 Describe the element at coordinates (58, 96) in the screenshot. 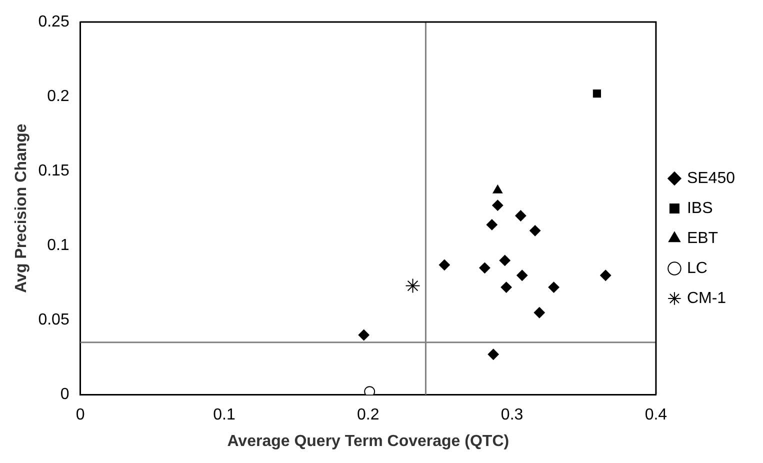

I see `y-tick-label: 0.2` at that location.